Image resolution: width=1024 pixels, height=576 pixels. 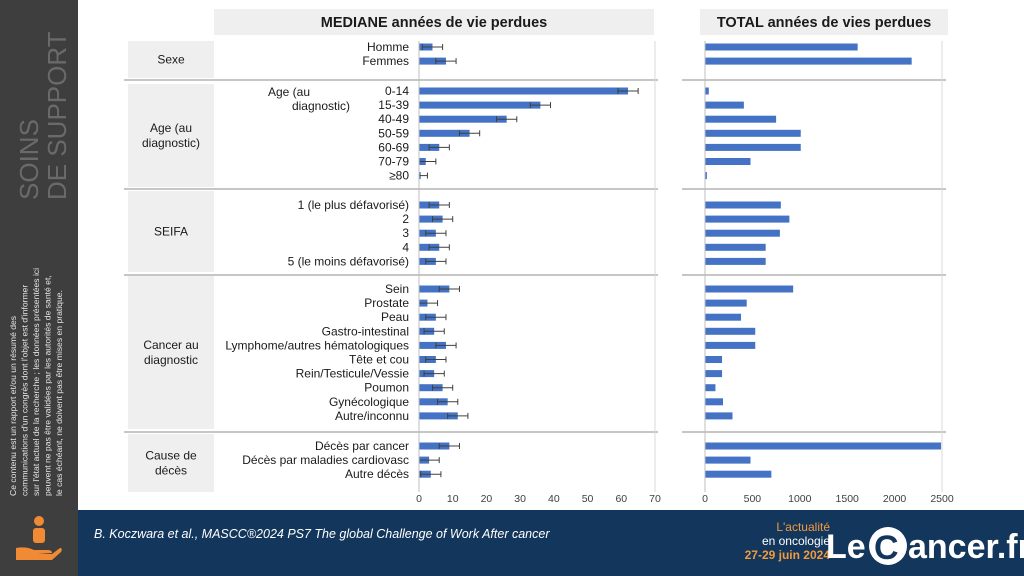 What do you see at coordinates (393, 147) in the screenshot?
I see `row-label: 60-69` at bounding box center [393, 147].